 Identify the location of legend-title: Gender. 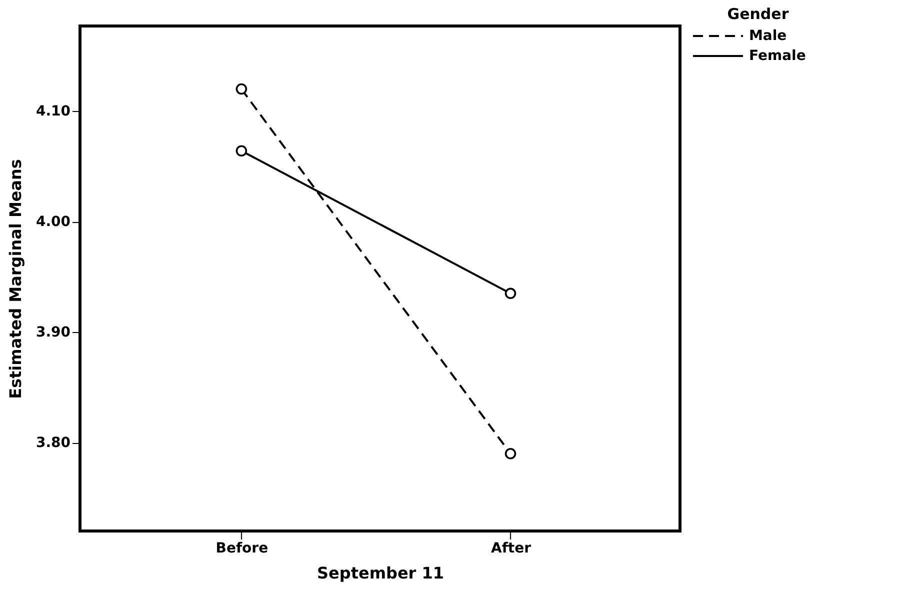
(758, 14).